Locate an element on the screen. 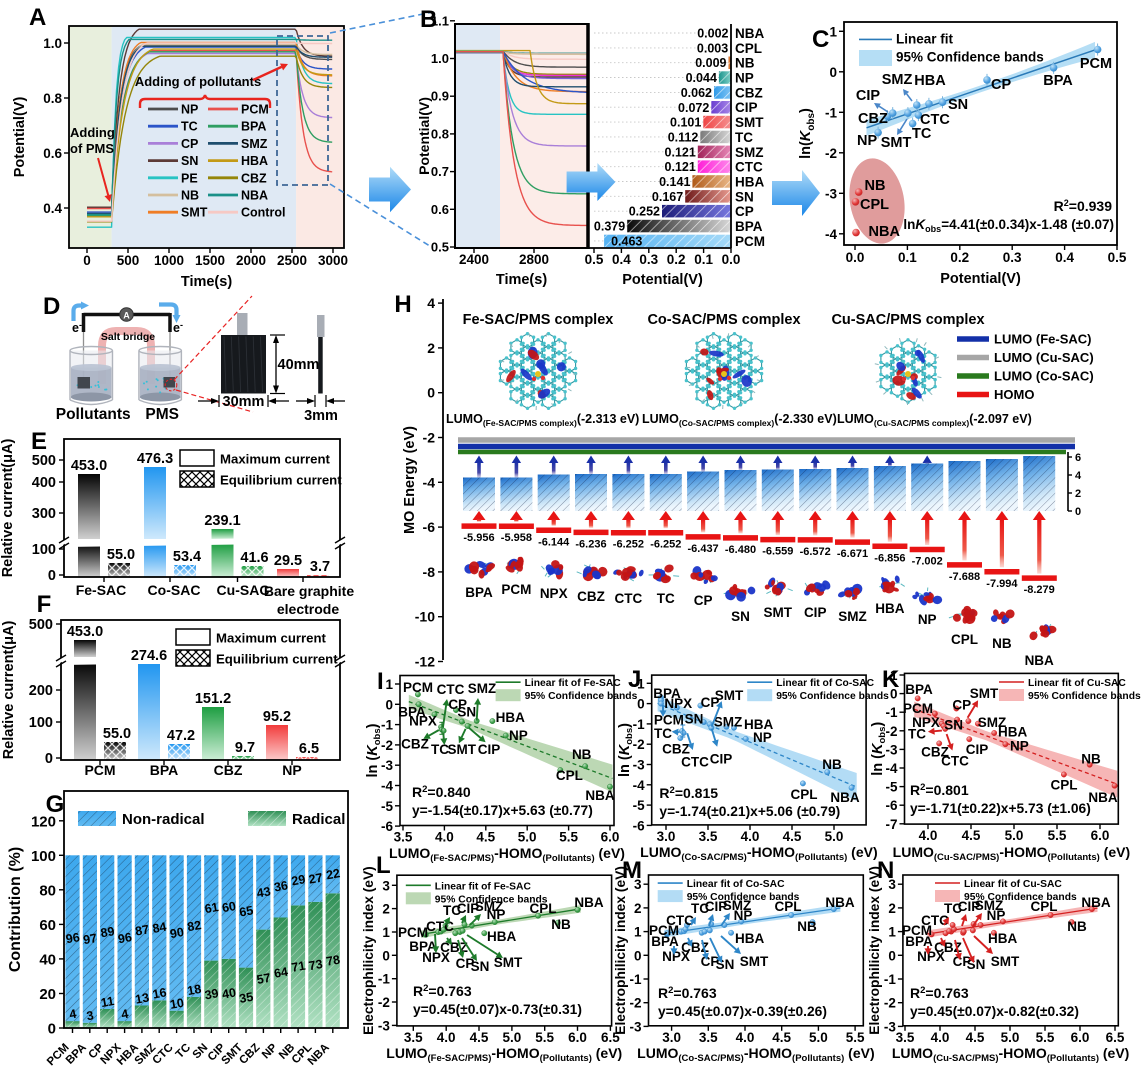  svg-text: 84 is located at coordinates (159, 928).